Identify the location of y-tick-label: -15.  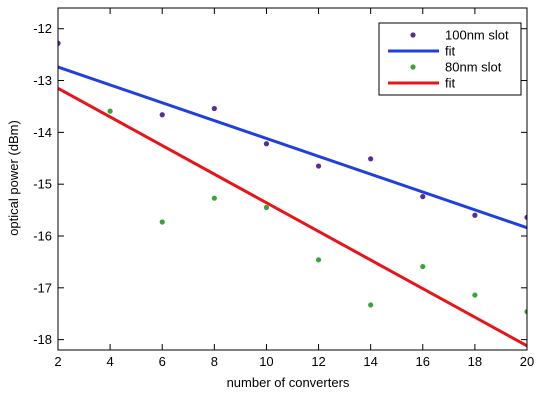
(42, 184).